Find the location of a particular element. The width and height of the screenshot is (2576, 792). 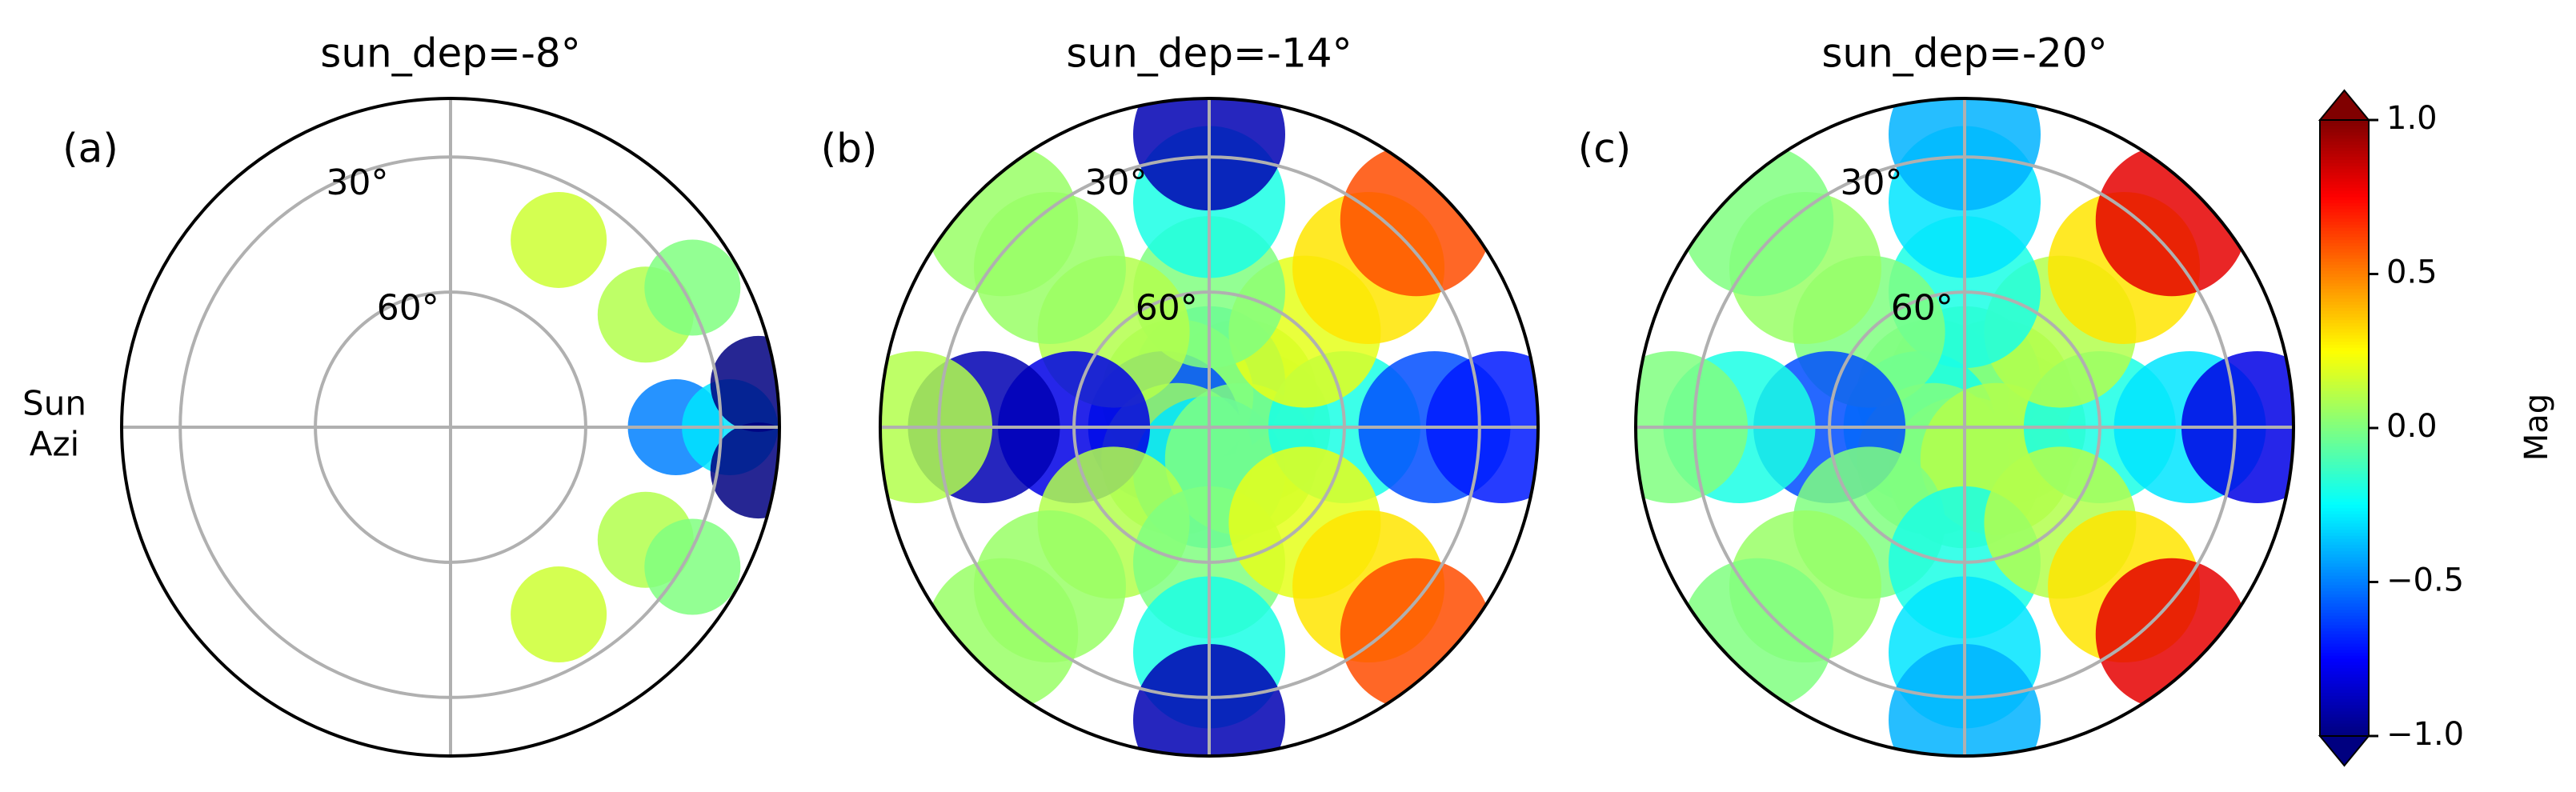

colorbar-tick-label: 0.0 is located at coordinates (2412, 426).